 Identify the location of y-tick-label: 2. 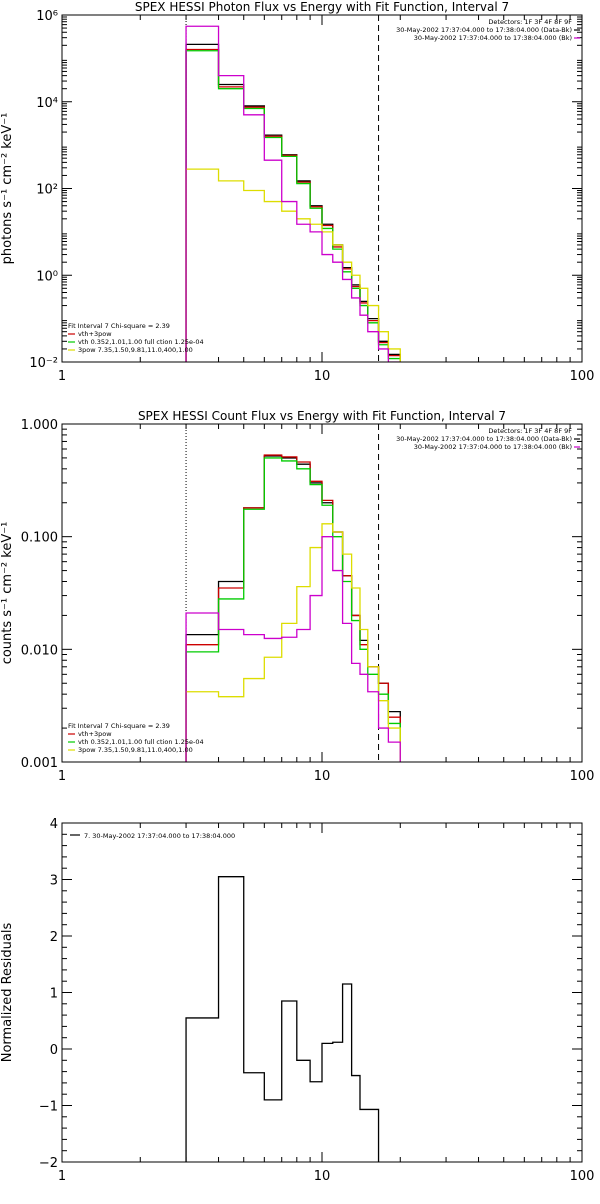
(54, 937).